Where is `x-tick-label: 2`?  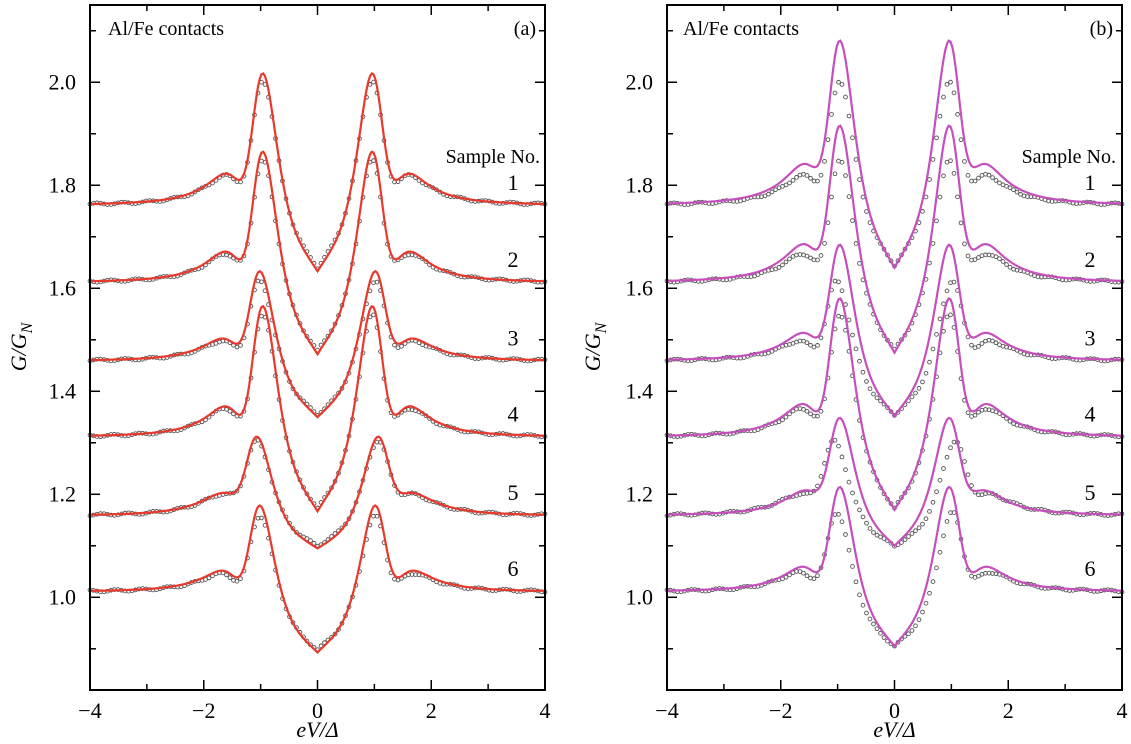
x-tick-label: 2 is located at coordinates (1008, 710).